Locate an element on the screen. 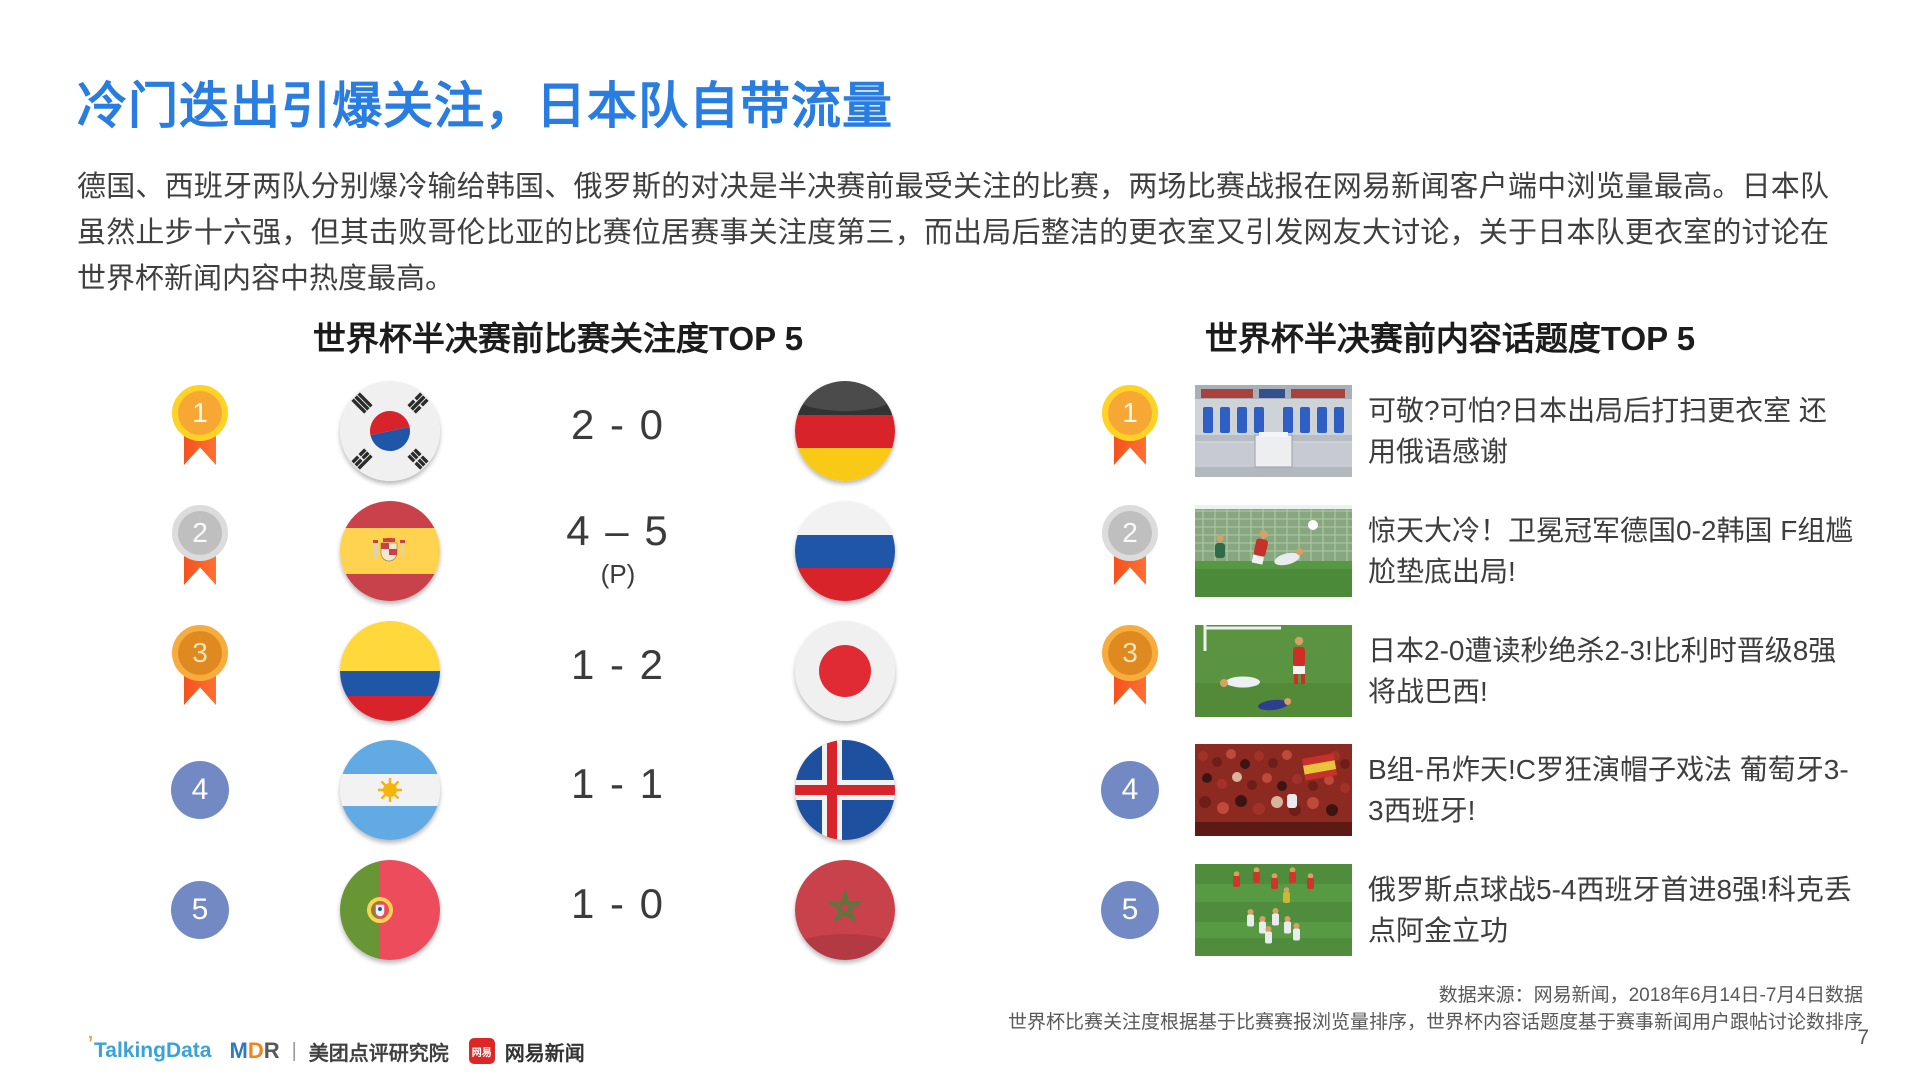  talkingdata-logo: ’ TalkingData is located at coordinates (150, 1047).